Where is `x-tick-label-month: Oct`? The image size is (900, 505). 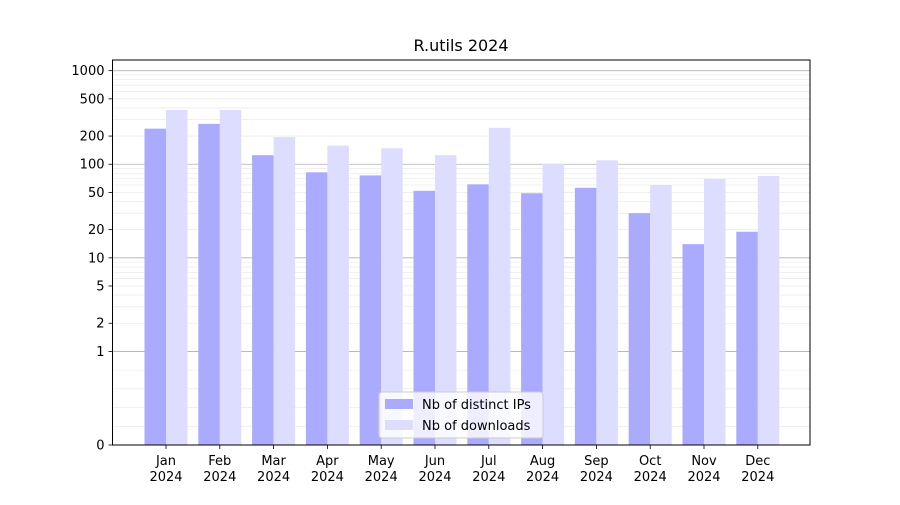
x-tick-label-month: Oct is located at coordinates (650, 461).